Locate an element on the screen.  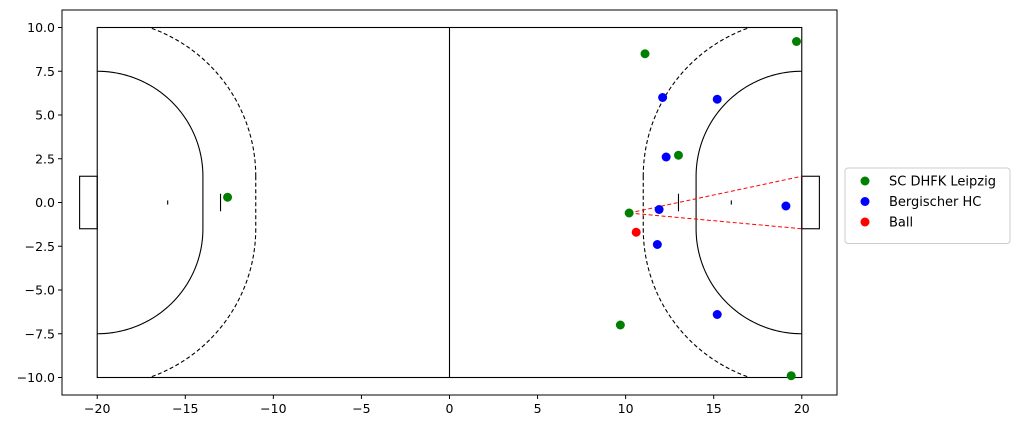
x-tick-label: −15 is located at coordinates (185, 408).